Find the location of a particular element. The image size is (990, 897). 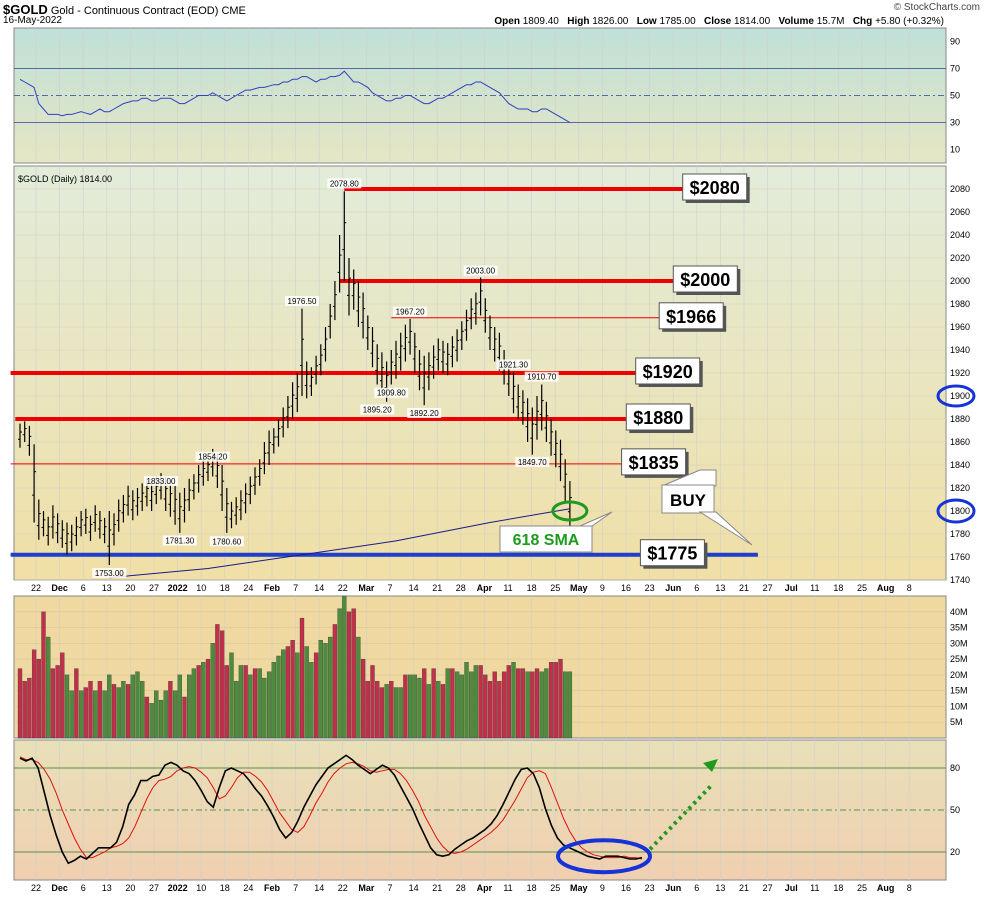

volume-y-tick-label: 40M is located at coordinates (959, 612).